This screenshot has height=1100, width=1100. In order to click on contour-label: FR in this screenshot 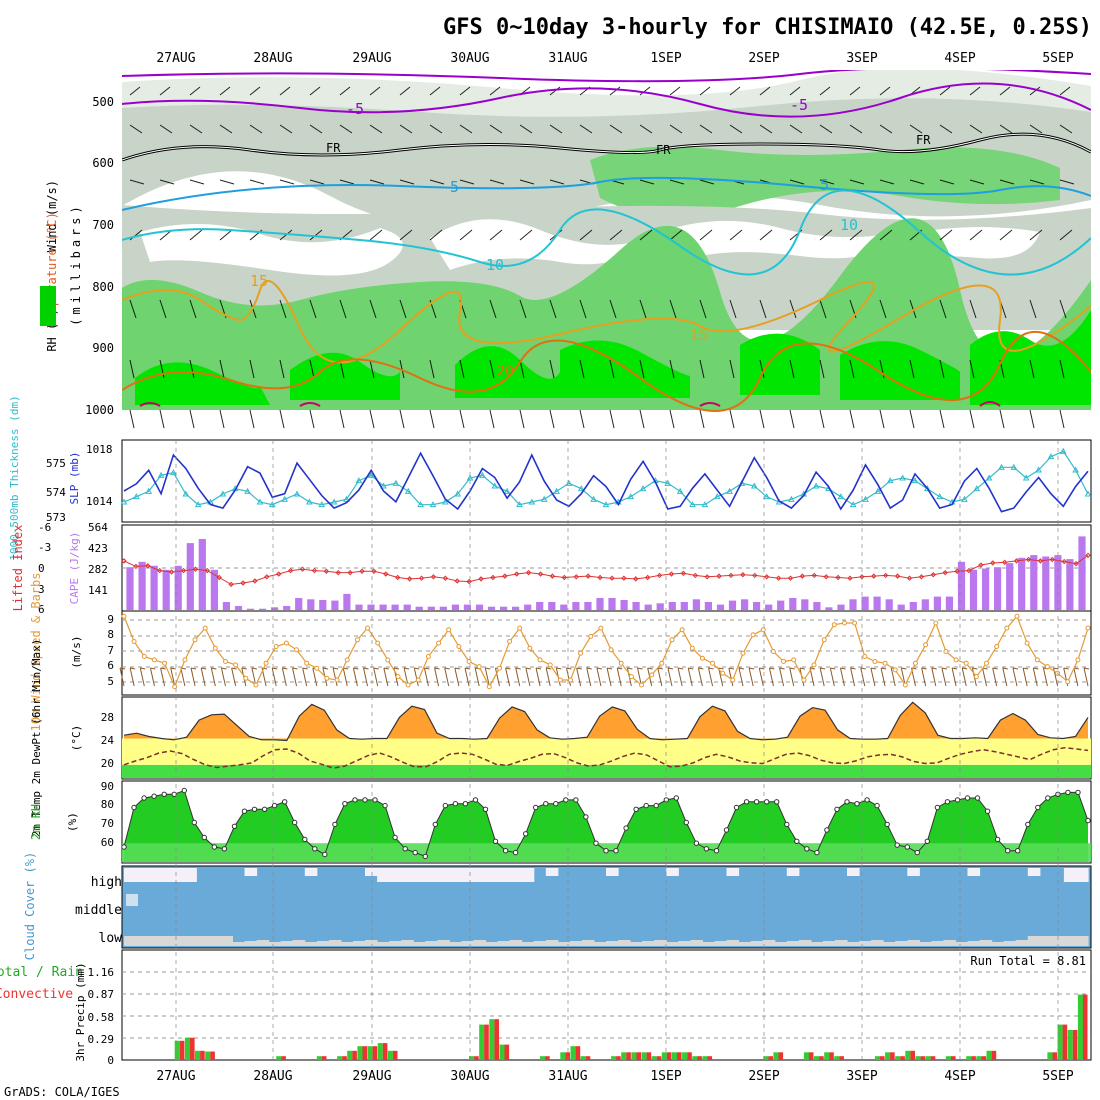, I will do `click(923, 140)`.